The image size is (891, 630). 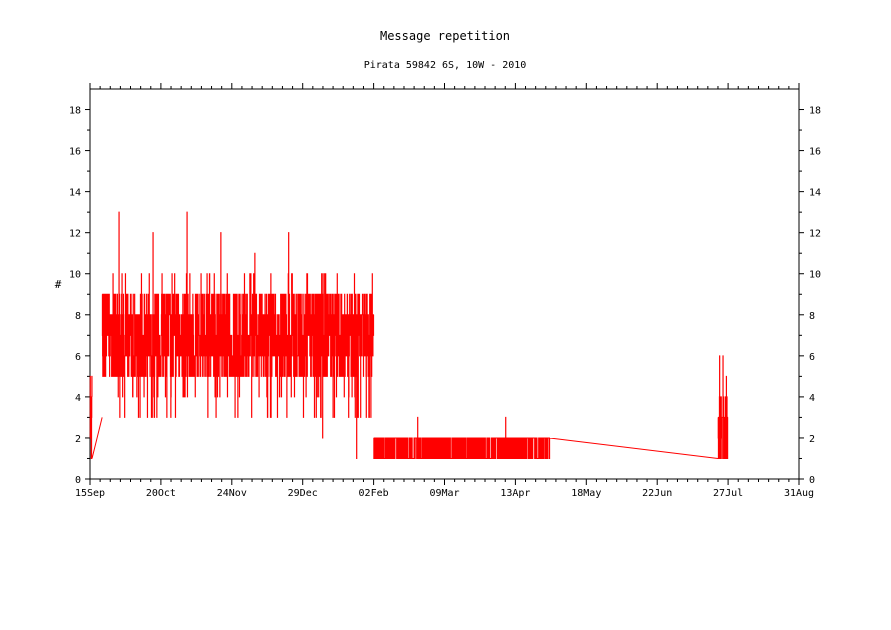 I want to click on y-tick-label-right: 2, so click(x=812, y=439).